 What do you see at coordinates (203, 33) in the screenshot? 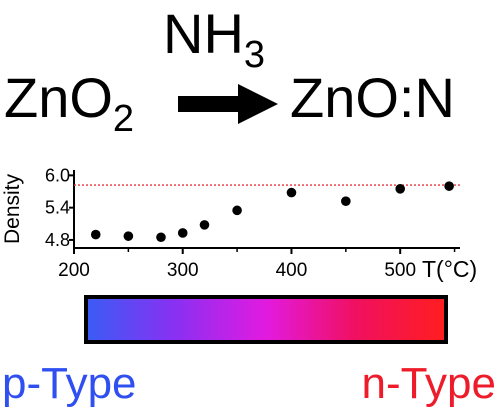
I see `reagent-main: NH` at bounding box center [203, 33].